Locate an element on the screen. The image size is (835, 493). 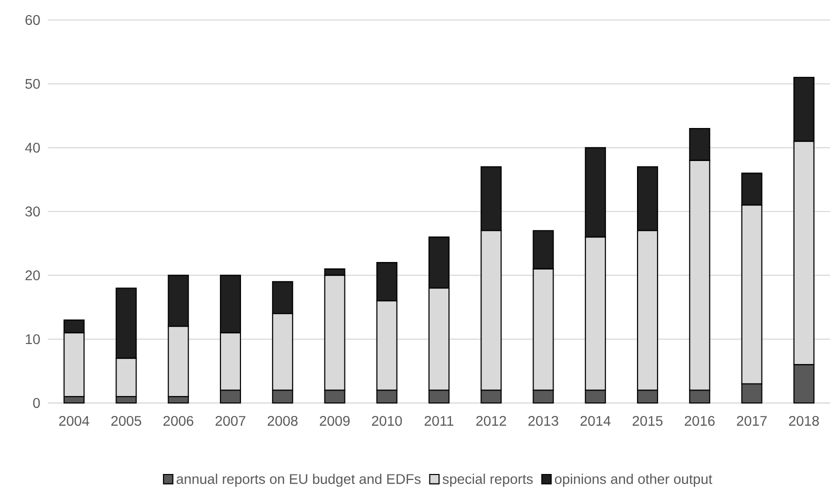
y-tick-label: 30 is located at coordinates (32, 211).